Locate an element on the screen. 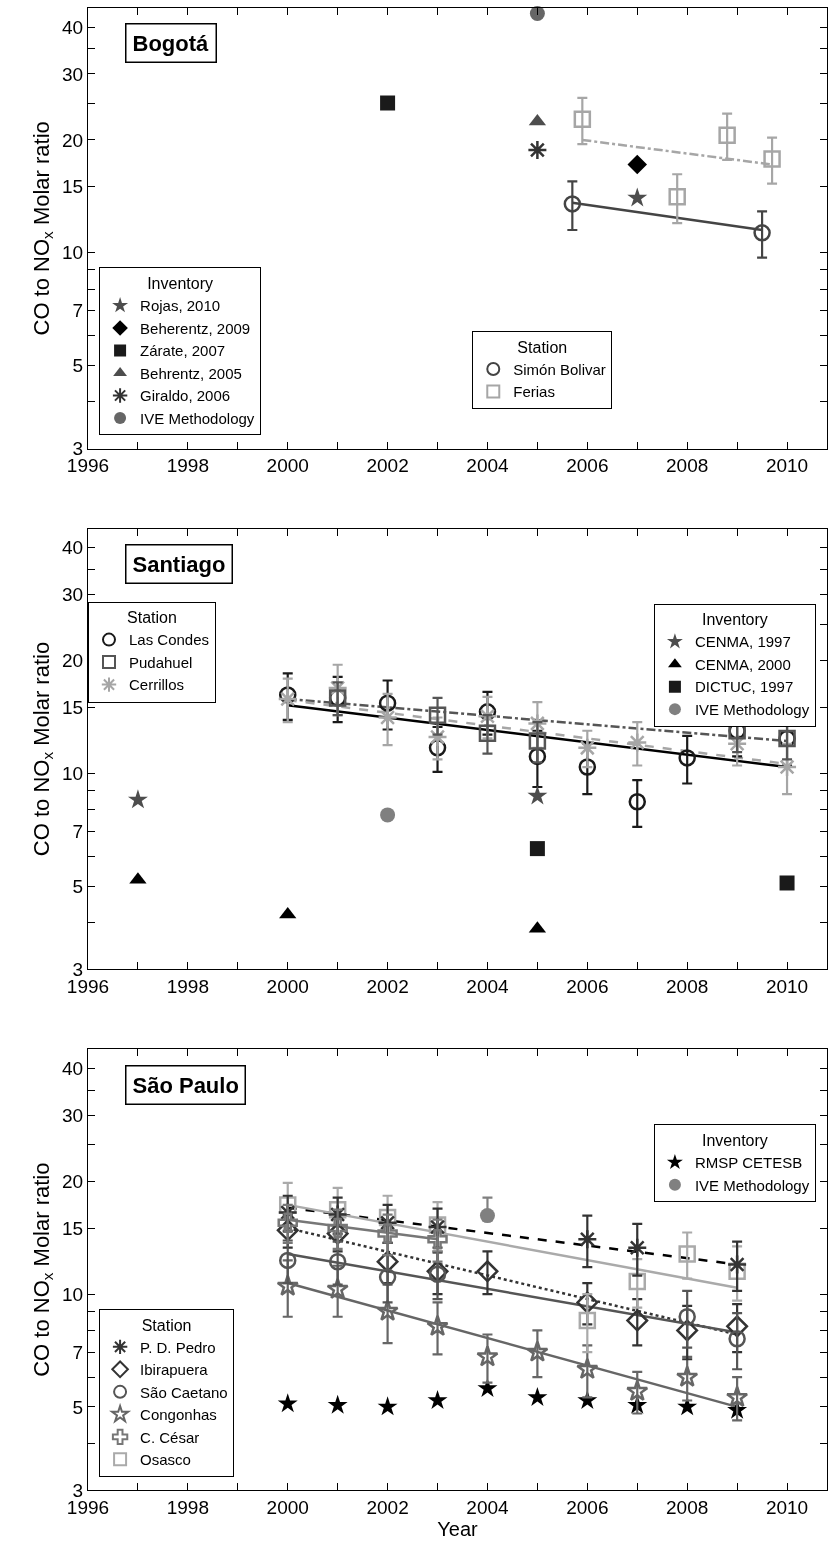 The width and height of the screenshot is (833, 1552). legend-label: Congonhas is located at coordinates (178, 1415).